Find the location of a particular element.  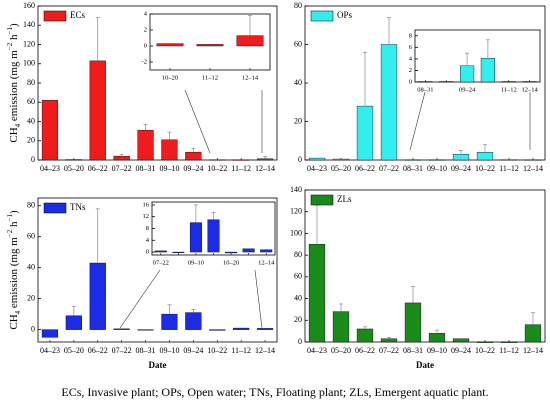

y-tick-label: 6 is located at coordinates (411, 47).